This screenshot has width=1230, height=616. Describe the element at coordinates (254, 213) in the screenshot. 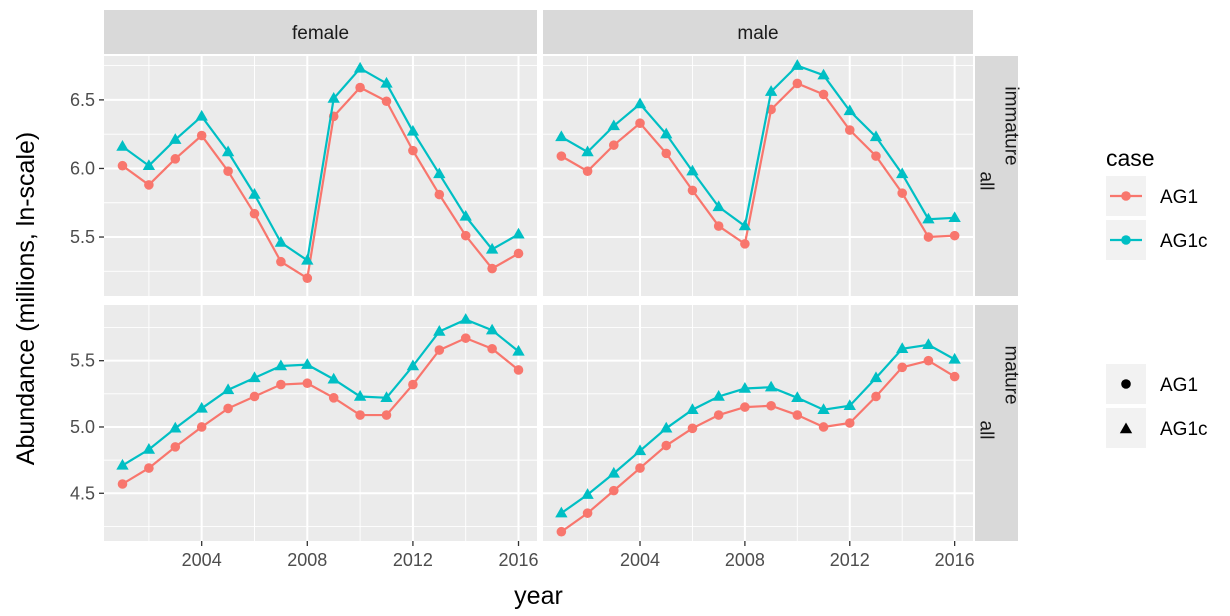

I see `point-AG1-2006` at that location.